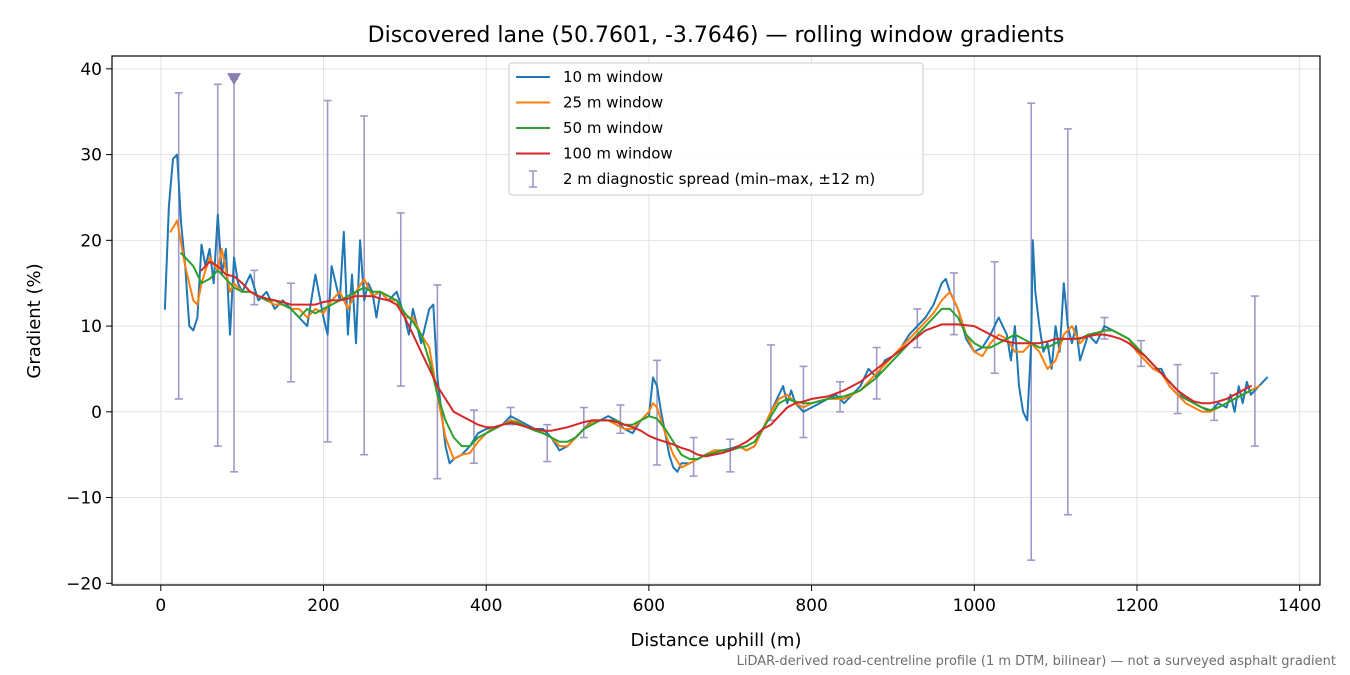 This screenshot has width=1350, height=675. Describe the element at coordinates (84, 499) in the screenshot. I see `y-tick-label: −10` at that location.